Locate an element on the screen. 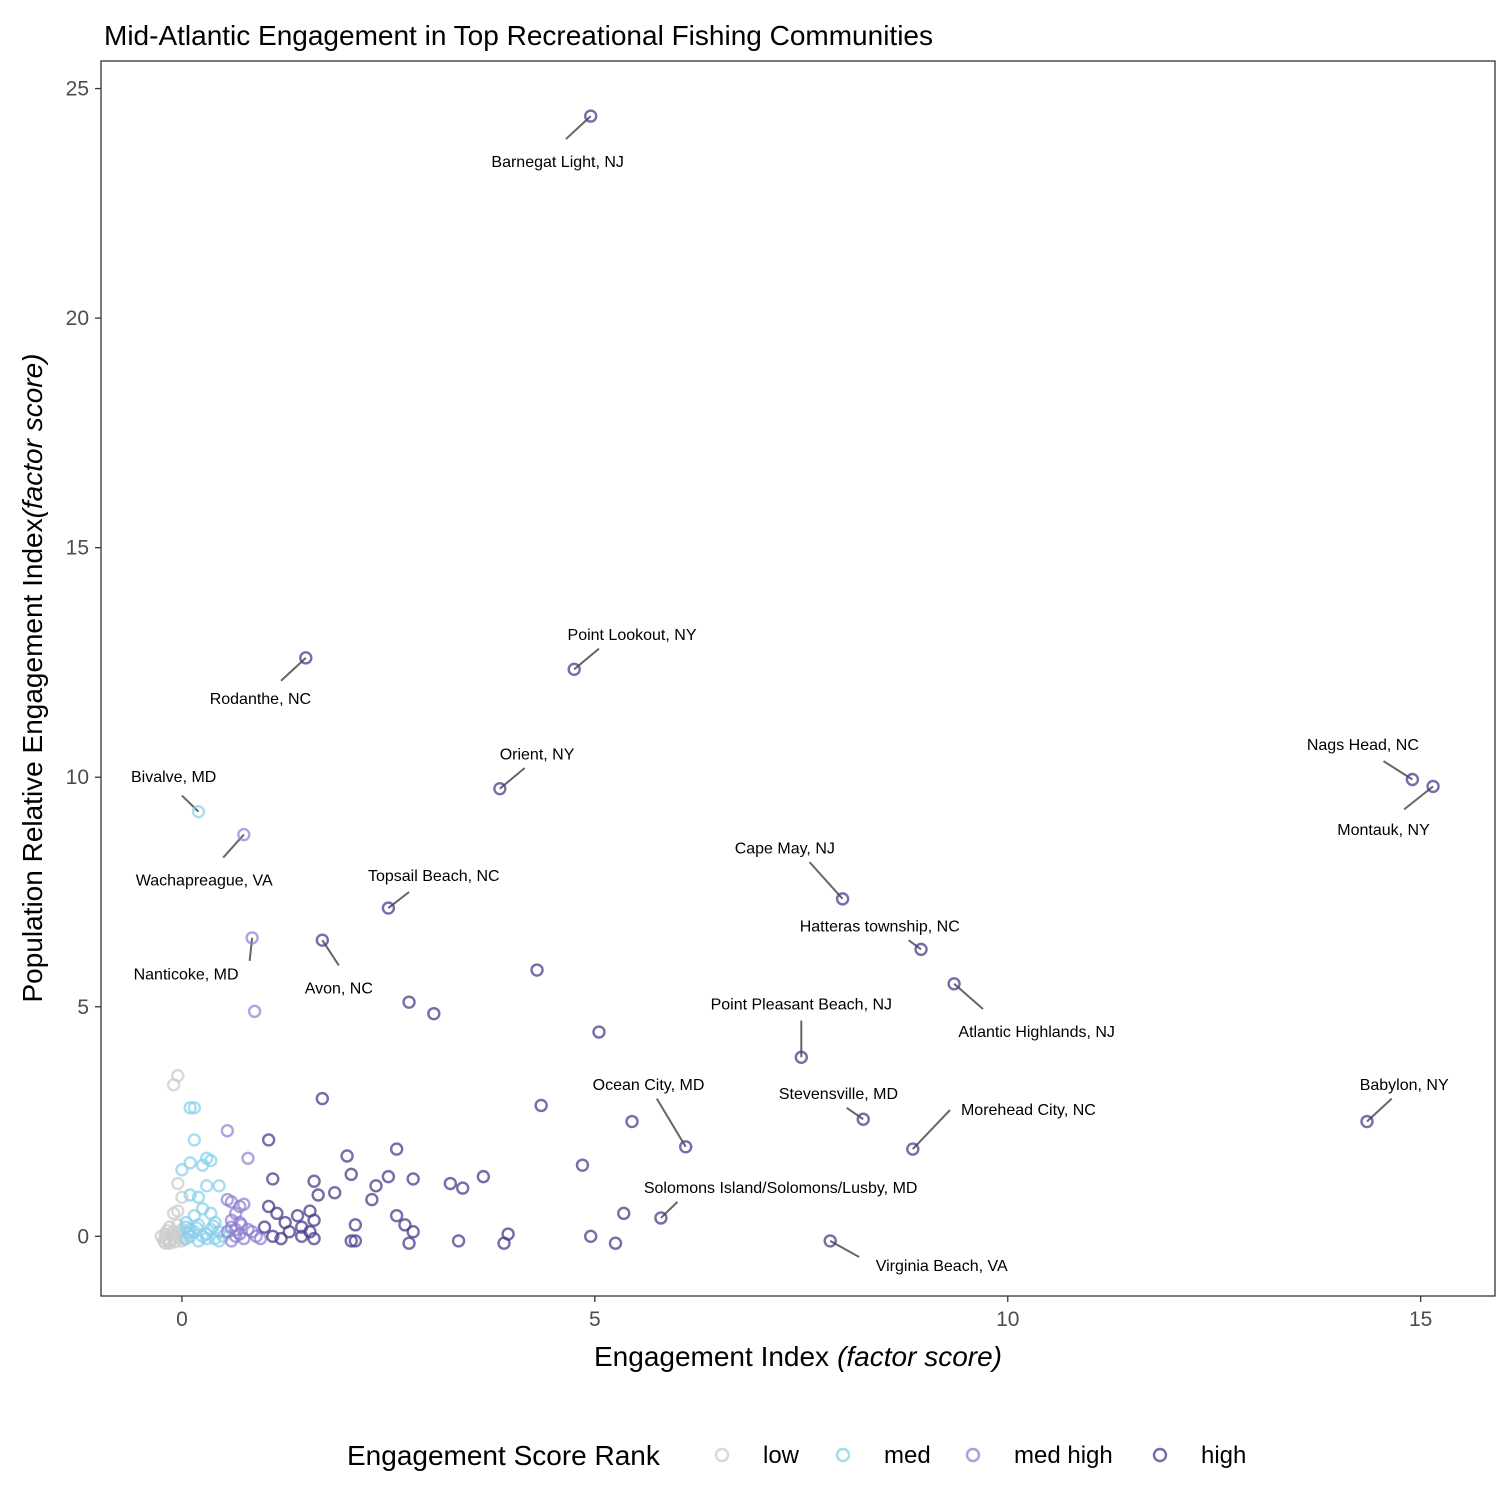 This screenshot has width=1512, height=1512. y-tick-label: 20 is located at coordinates (77, 318).